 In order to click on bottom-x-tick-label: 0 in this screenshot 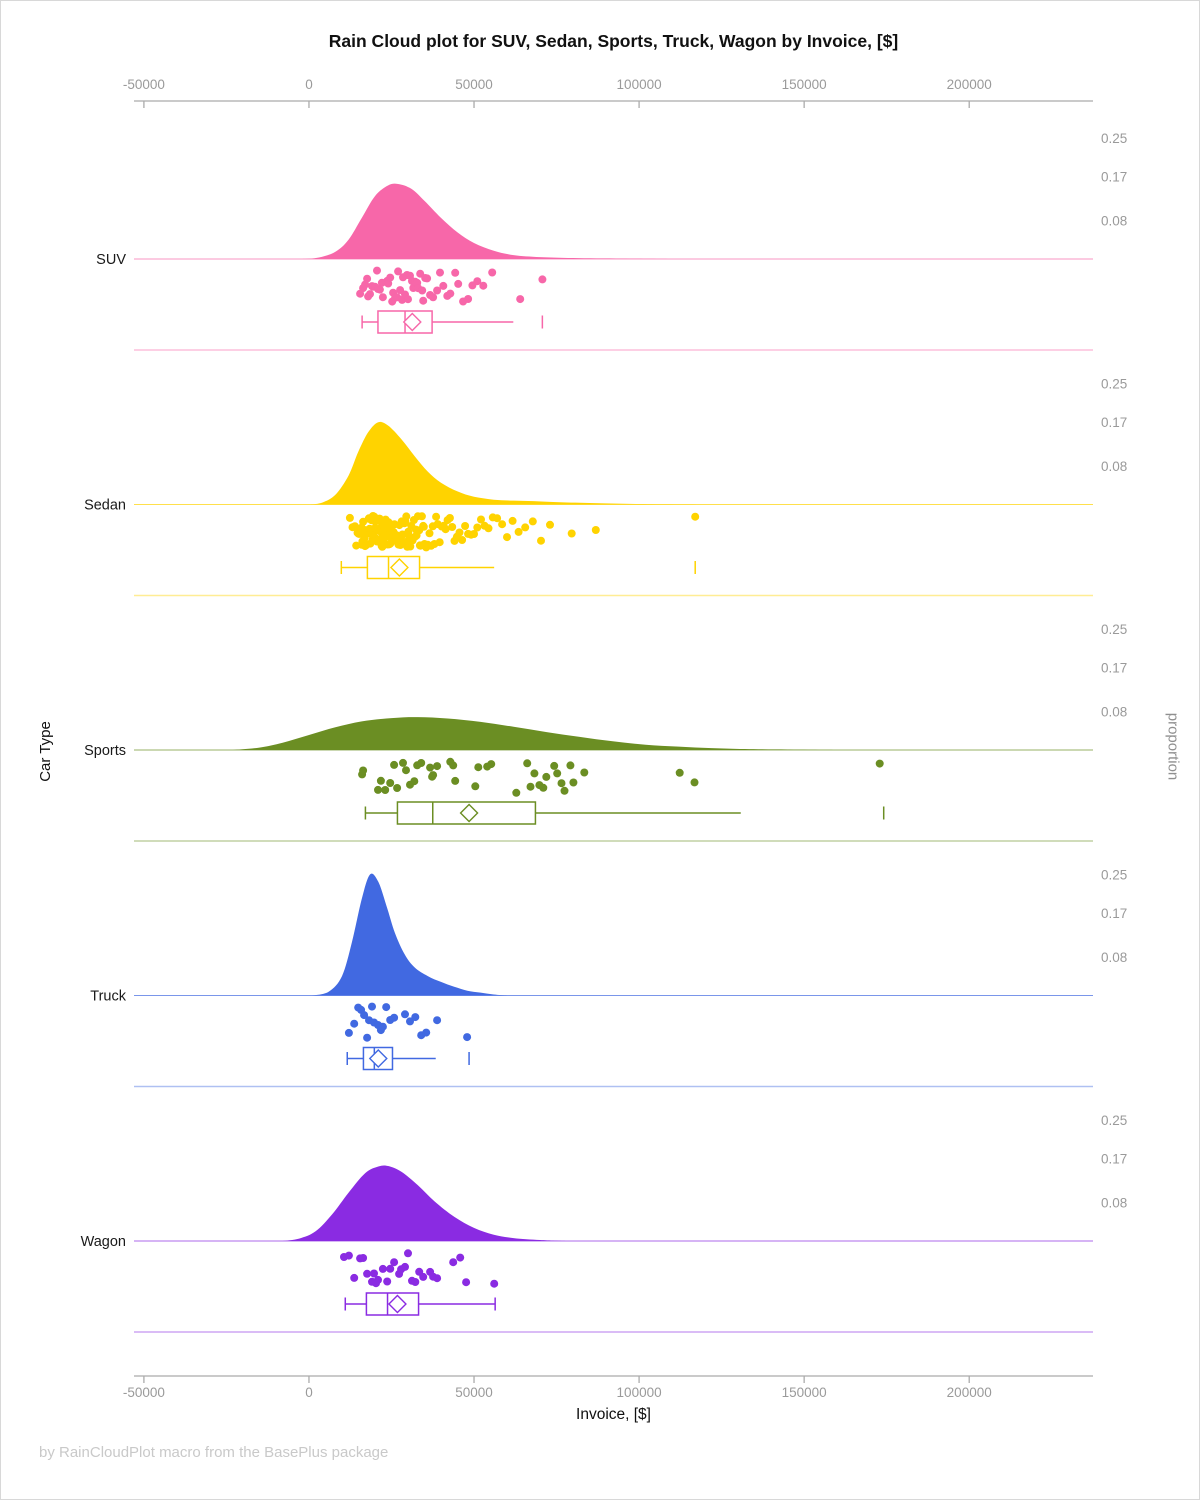, I will do `click(309, 1392)`.